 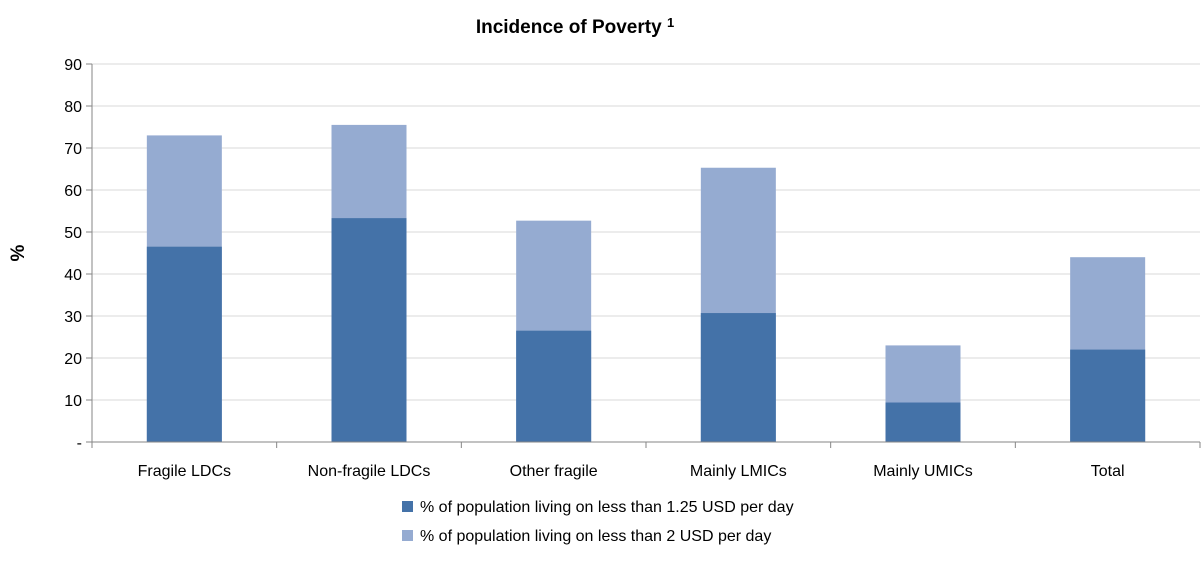 What do you see at coordinates (73, 233) in the screenshot?
I see `y-tick-label: 50` at bounding box center [73, 233].